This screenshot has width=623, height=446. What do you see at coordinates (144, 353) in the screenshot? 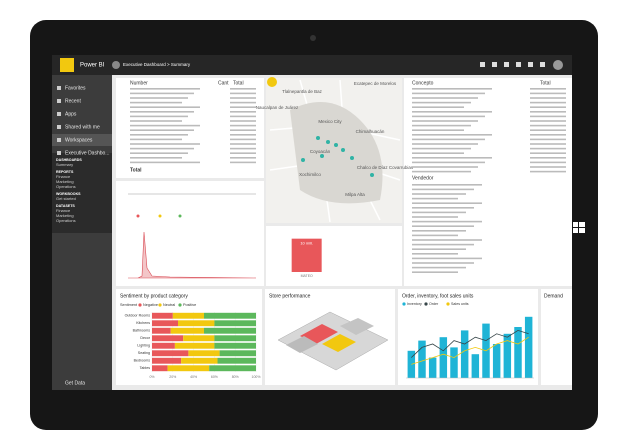
I see `y-tick-label: Seating` at bounding box center [144, 353].